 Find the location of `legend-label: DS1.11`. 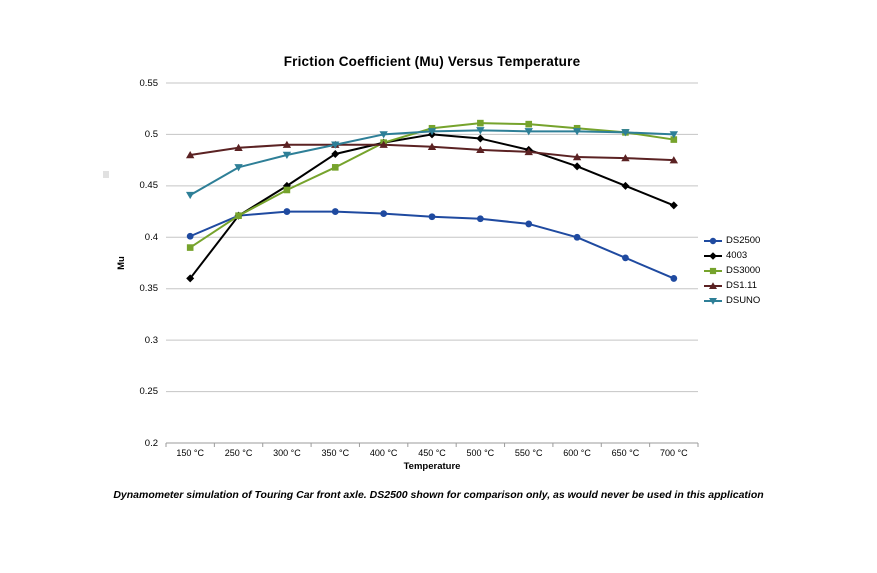

legend-label: DS1.11 is located at coordinates (741, 285).